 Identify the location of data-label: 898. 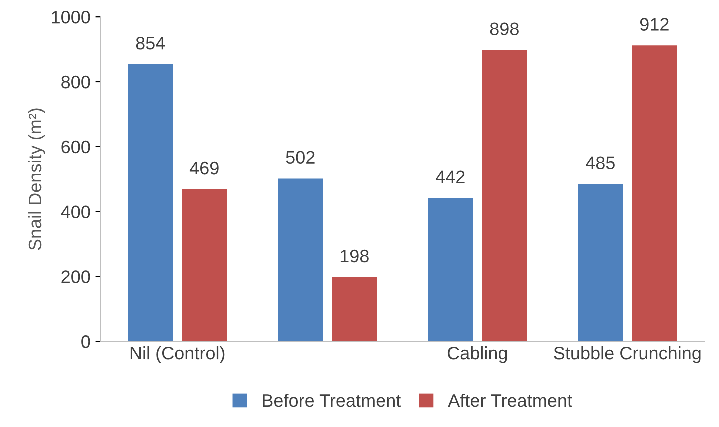
(504, 29).